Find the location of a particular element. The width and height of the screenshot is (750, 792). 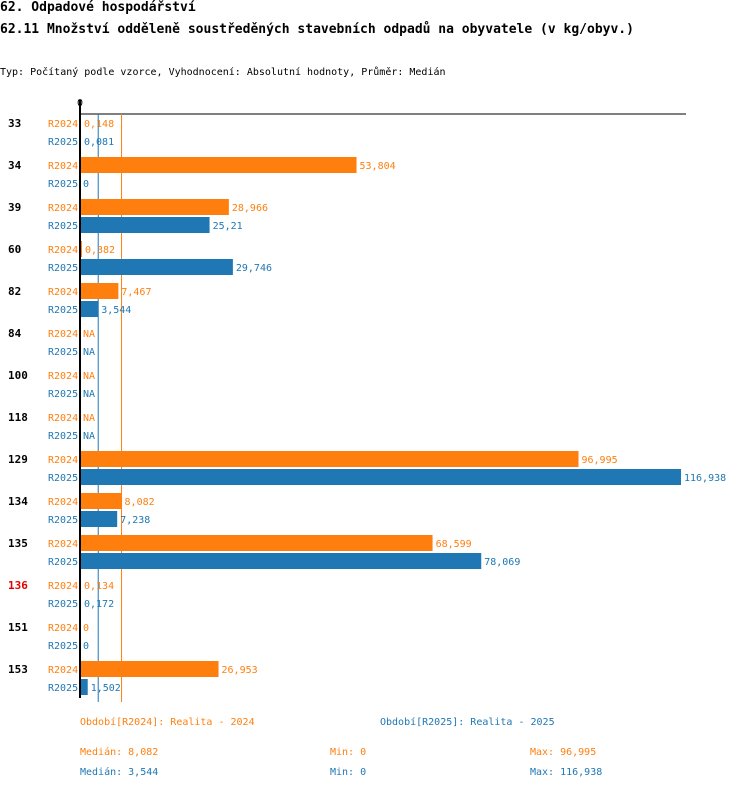

category-label: 153 is located at coordinates (18, 669).